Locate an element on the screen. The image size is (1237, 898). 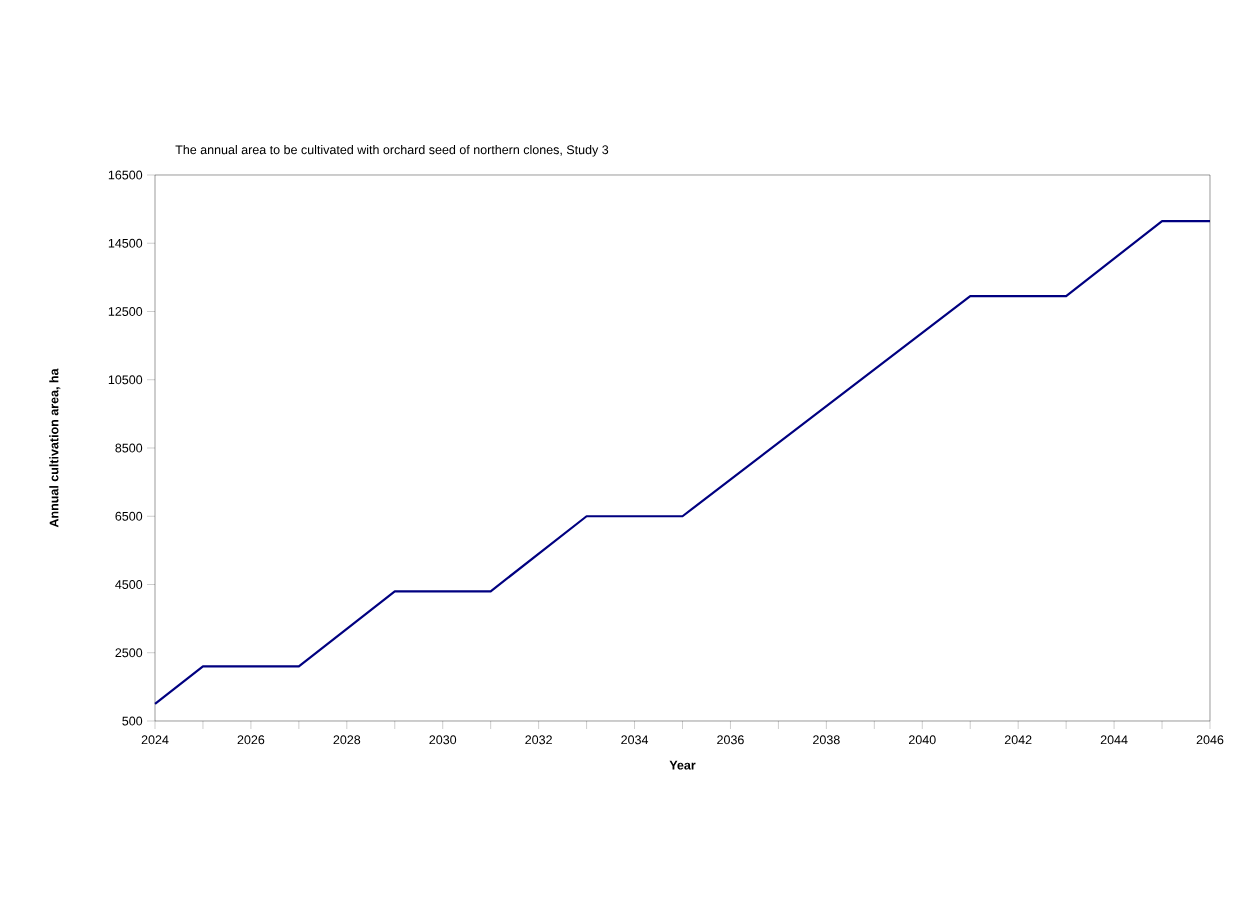
x-tick-label: 2040 is located at coordinates (922, 740).